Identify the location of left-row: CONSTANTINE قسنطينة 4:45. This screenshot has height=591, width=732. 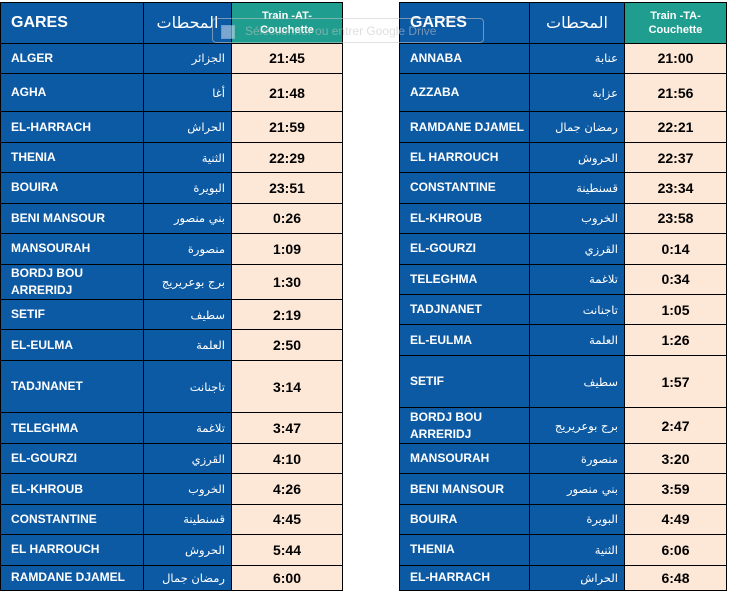
(171, 519).